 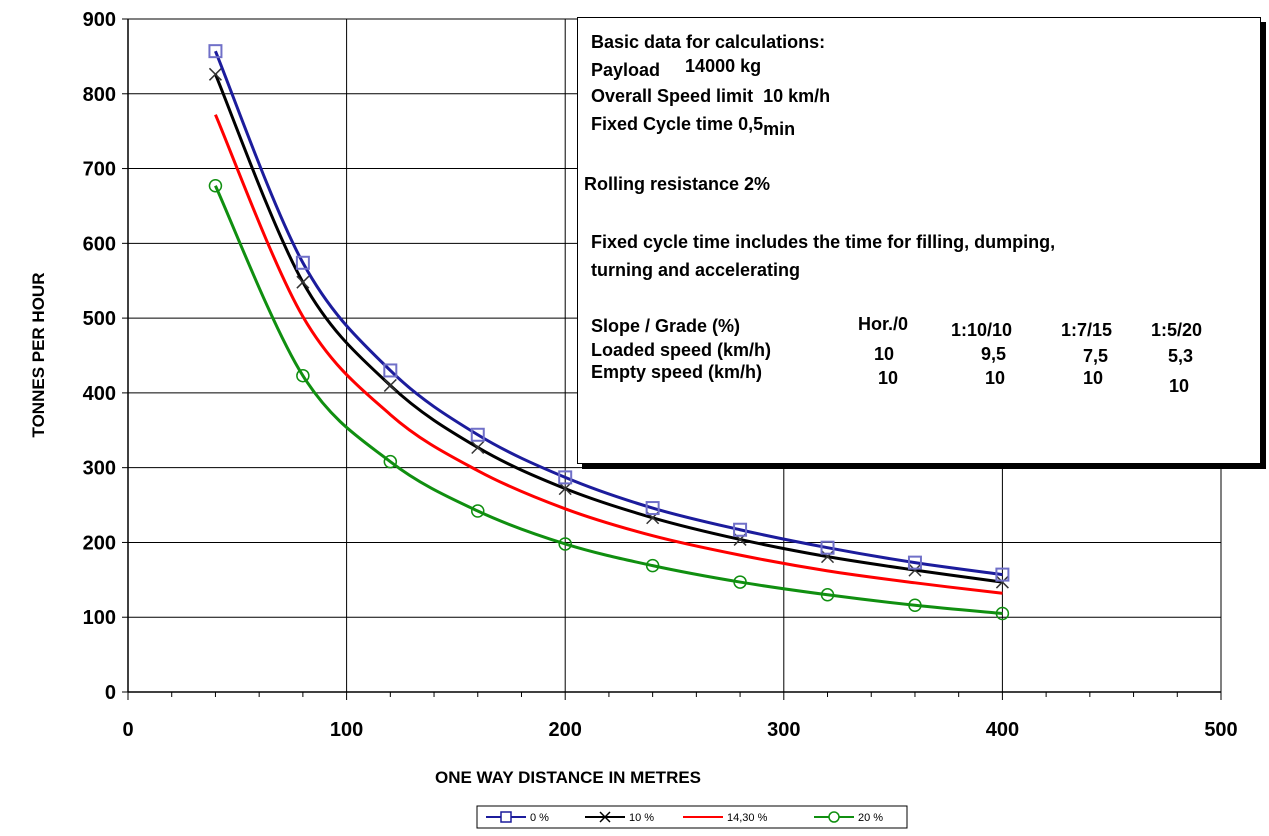 I want to click on x-tick-label: 0, so click(x=127, y=730).